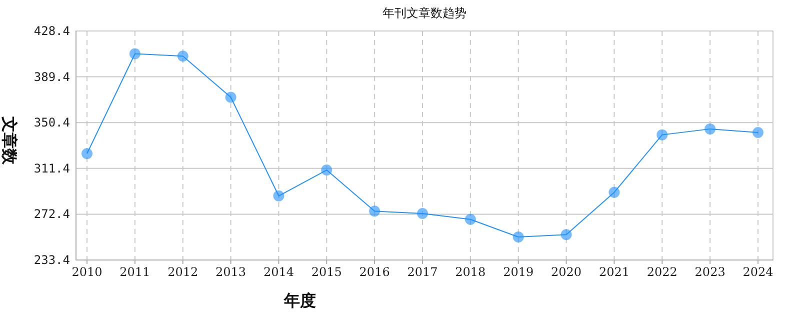  What do you see at coordinates (374, 272) in the screenshot?
I see `x-tick-label: 2016` at bounding box center [374, 272].